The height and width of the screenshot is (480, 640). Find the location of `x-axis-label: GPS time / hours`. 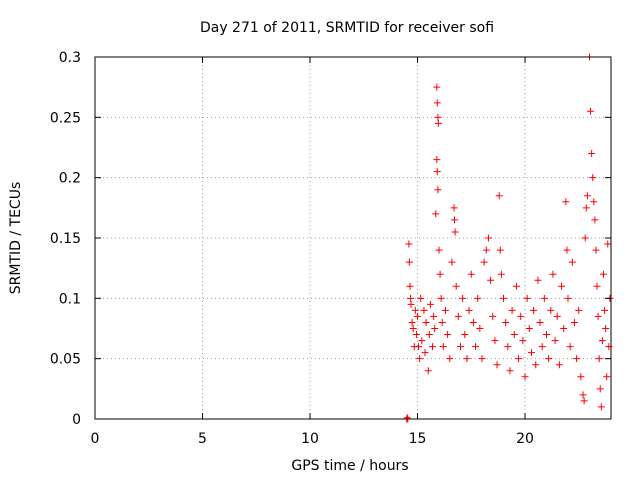

x-axis-label: GPS time / hours is located at coordinates (349, 466).